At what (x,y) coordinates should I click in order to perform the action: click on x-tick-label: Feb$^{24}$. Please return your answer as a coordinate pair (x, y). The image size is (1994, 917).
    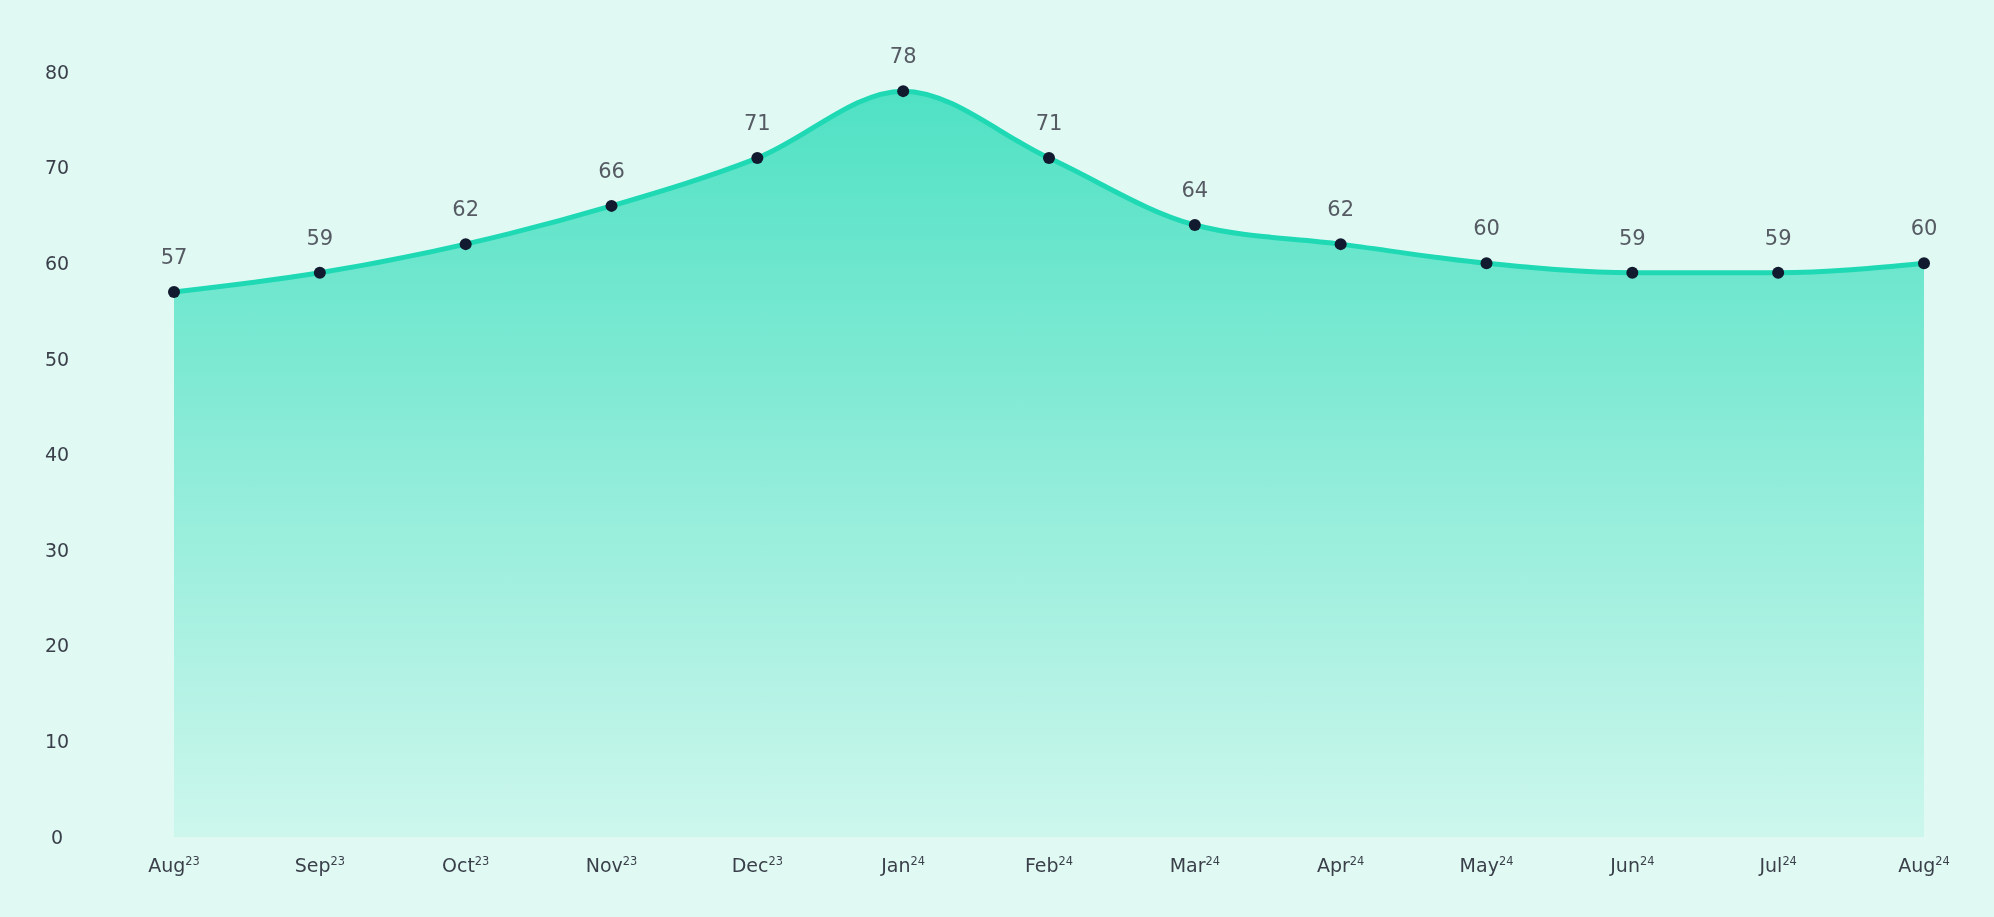
    Looking at the image, I should click on (1049, 865).